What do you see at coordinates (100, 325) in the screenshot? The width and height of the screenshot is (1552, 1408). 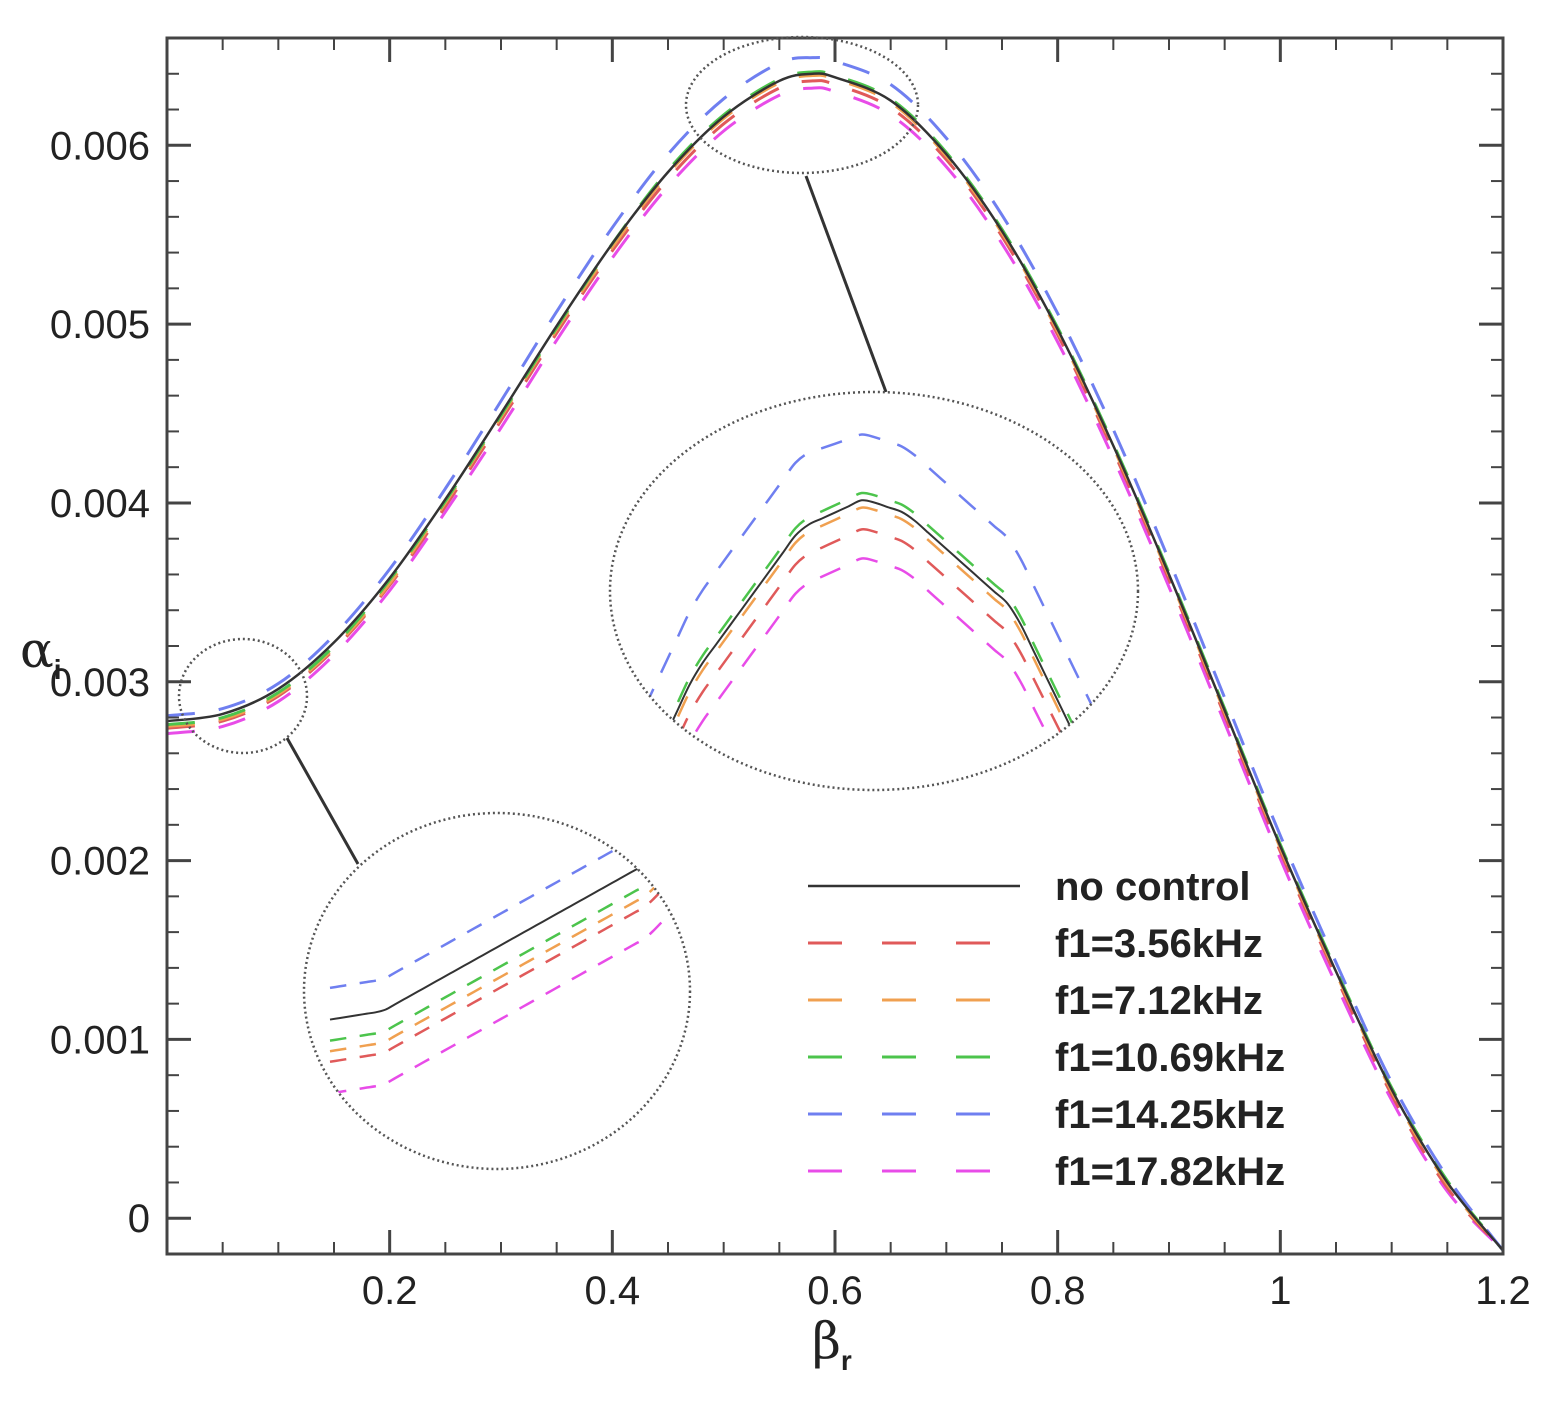 I see `y-tick-label: 0.005` at bounding box center [100, 325].